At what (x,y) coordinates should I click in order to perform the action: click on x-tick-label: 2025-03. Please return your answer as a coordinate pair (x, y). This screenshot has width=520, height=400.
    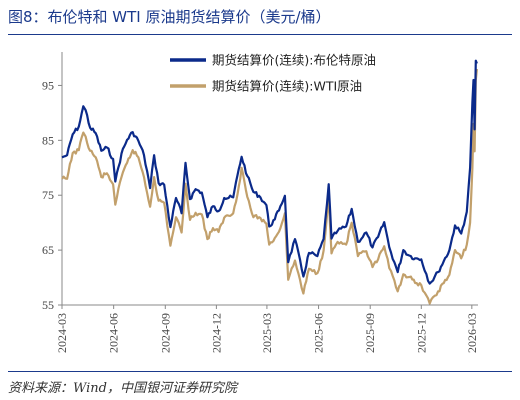
    Looking at the image, I should click on (267, 333).